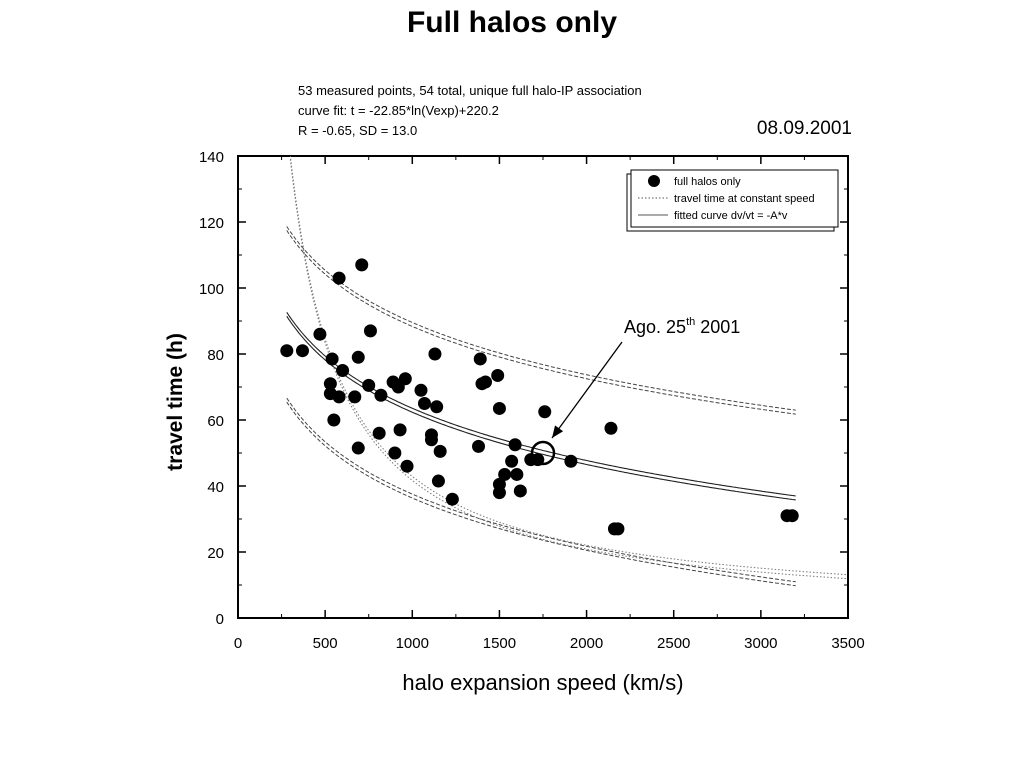  Describe the element at coordinates (717, 327) in the screenshot. I see `annotation-label-tail: 2001` at that location.